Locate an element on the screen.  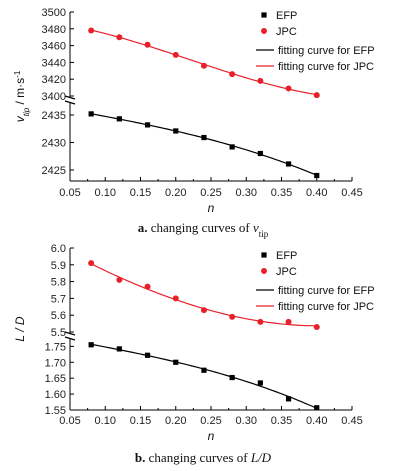
figure-caption: a. changing curves of vtip is located at coordinates (203, 229).